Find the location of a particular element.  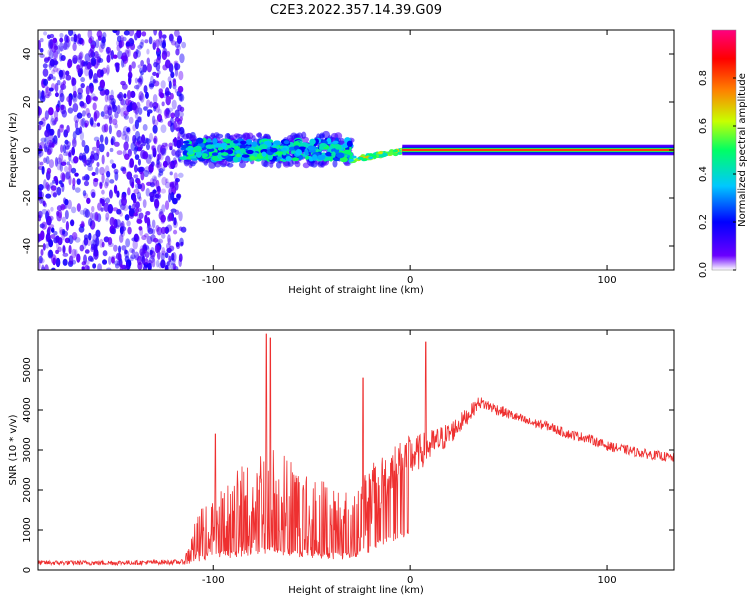

colorbar-label: Normalized spectral amplitude is located at coordinates (742, 150).